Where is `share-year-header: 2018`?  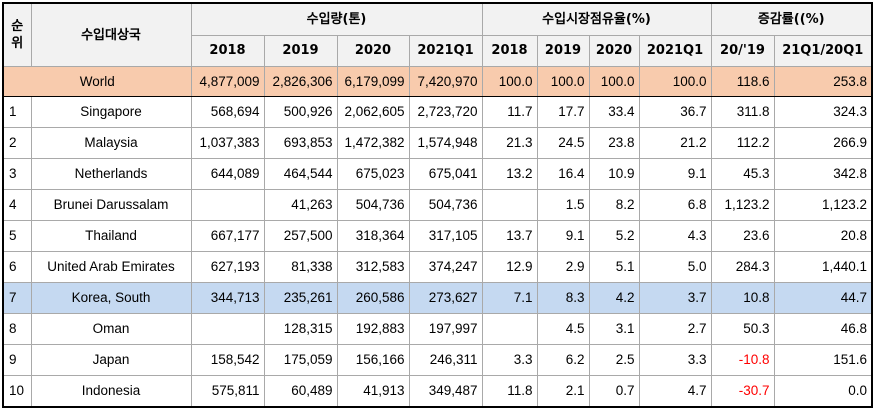
share-year-header: 2018 is located at coordinates (509, 51).